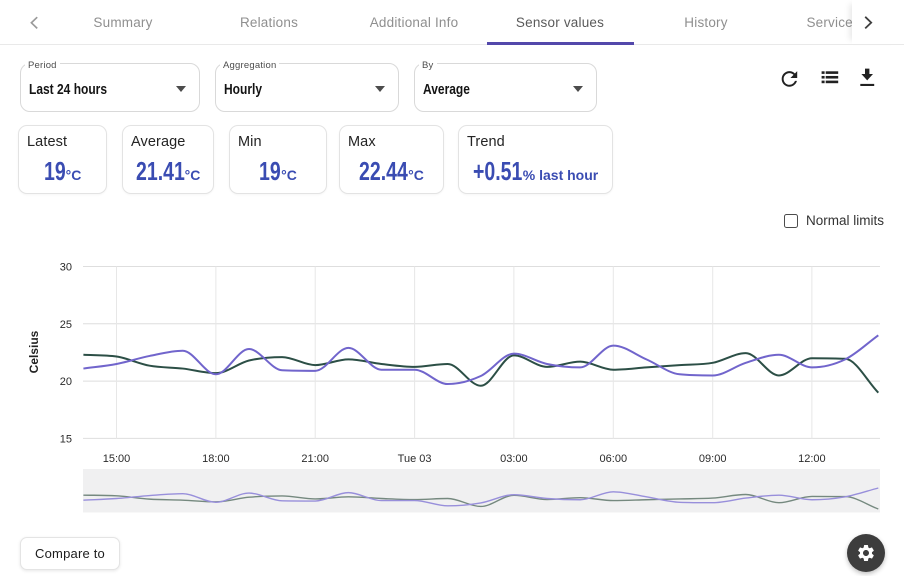  I want to click on svg-text: 06:00, so click(614, 459).